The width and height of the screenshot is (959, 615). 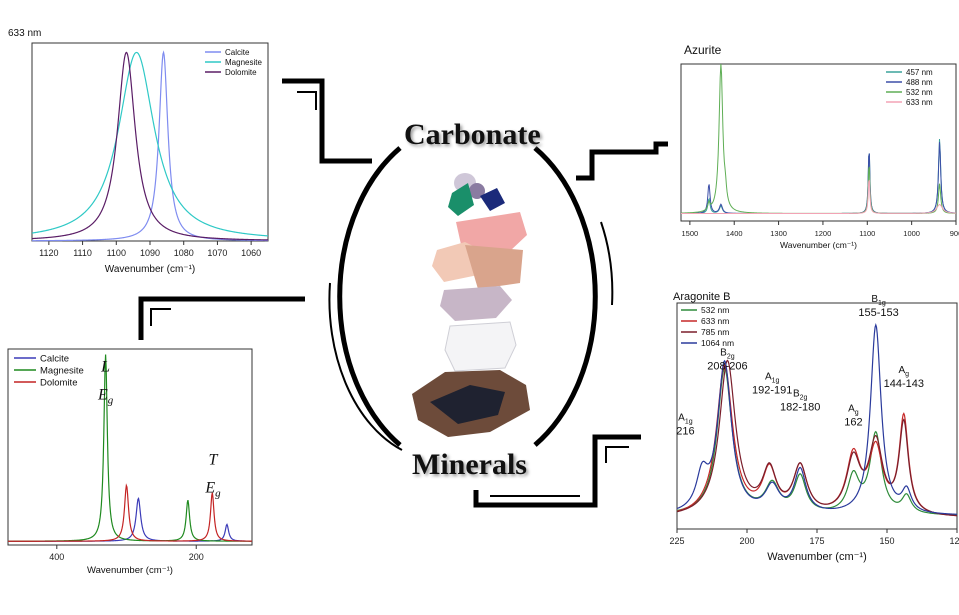 What do you see at coordinates (56, 557) in the screenshot?
I see `x-tick-label-0: 400` at bounding box center [56, 557].